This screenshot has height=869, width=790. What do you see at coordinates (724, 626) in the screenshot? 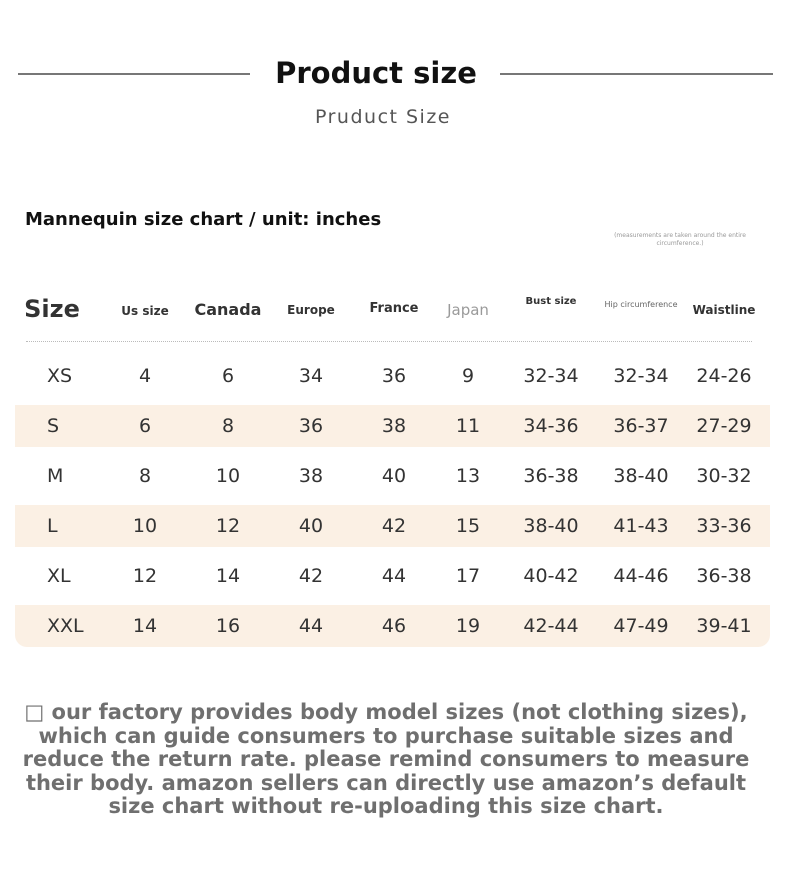
I see `cell-waist: 39-41` at bounding box center [724, 626].